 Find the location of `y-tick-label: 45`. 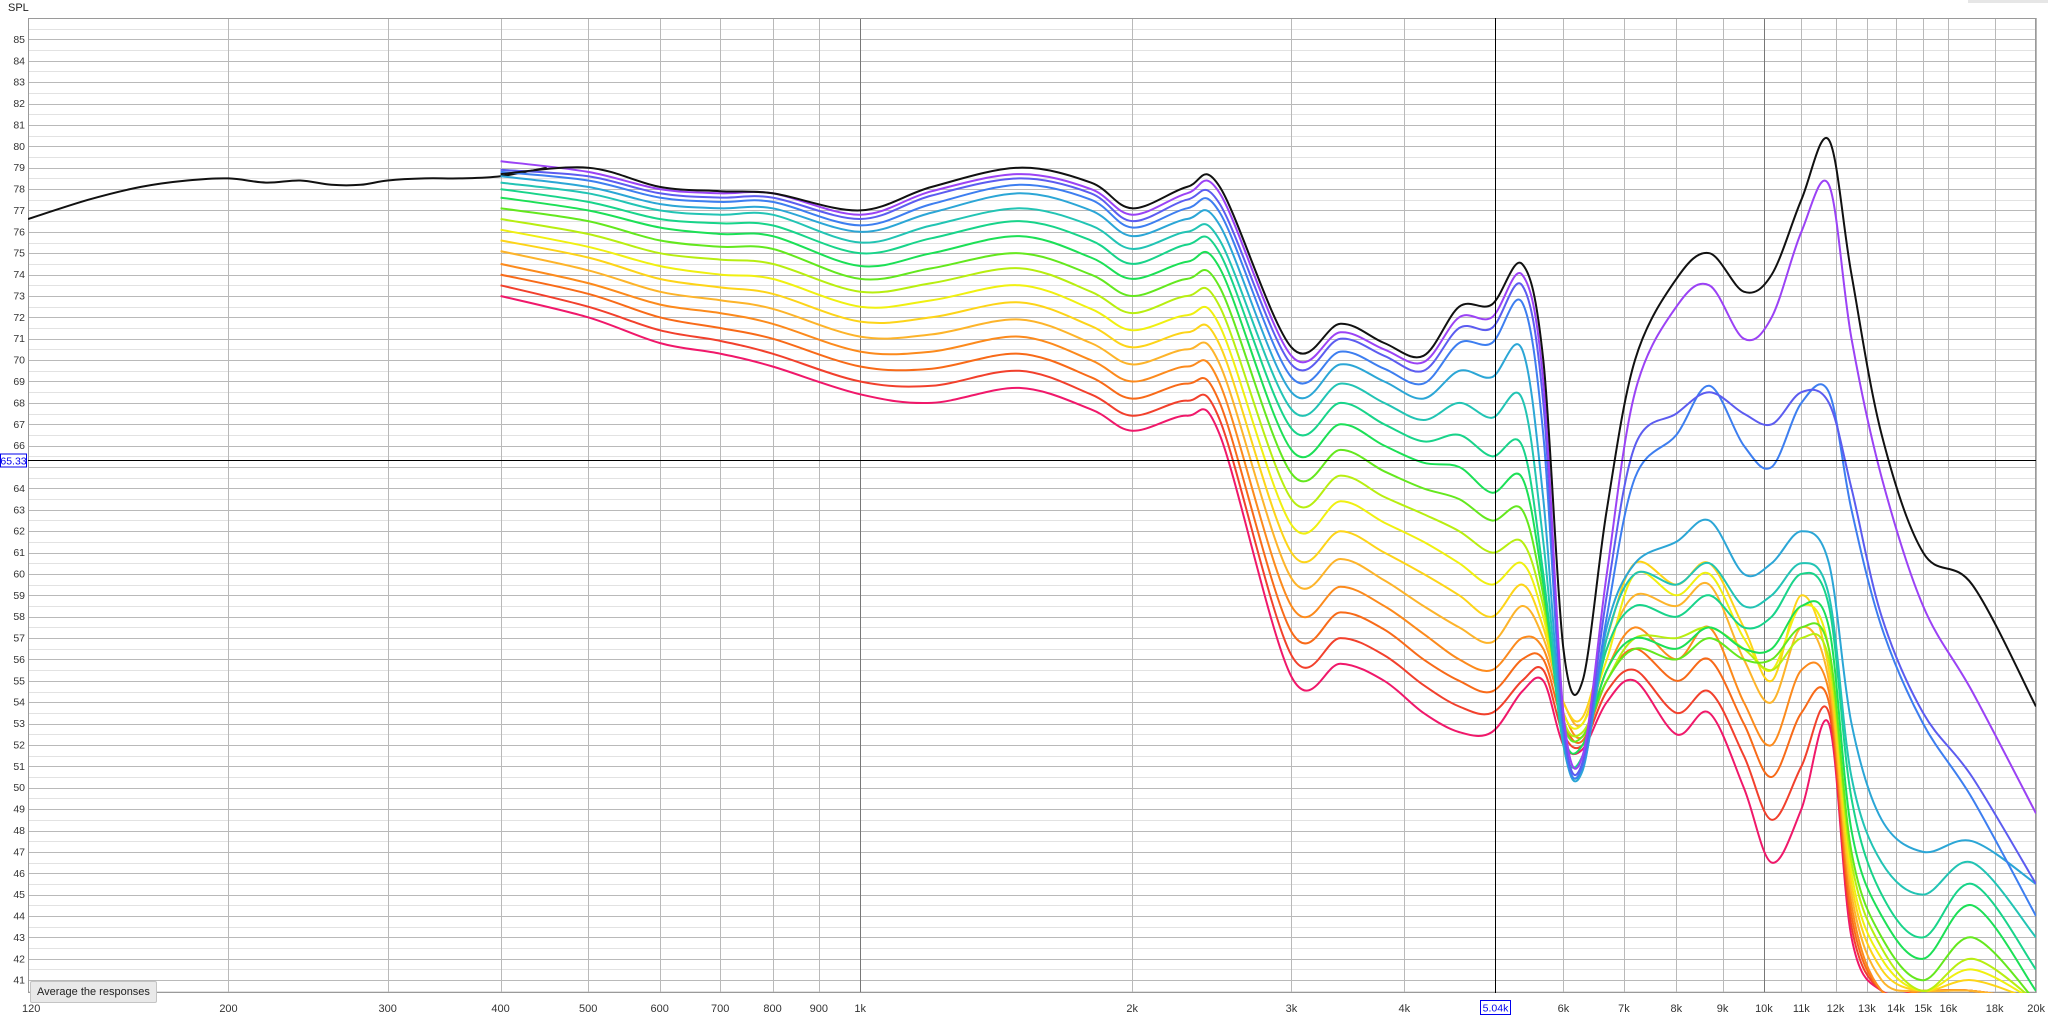

y-tick-label: 45 is located at coordinates (19, 895).